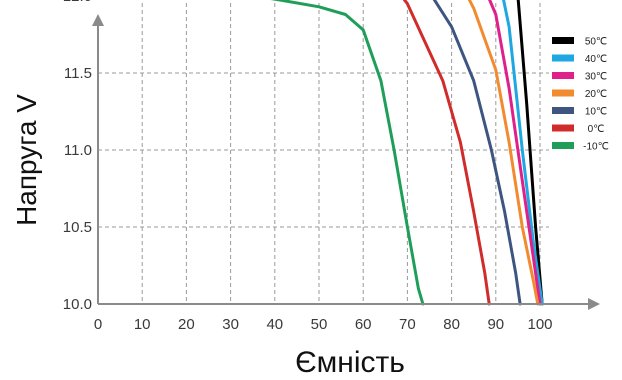 The image size is (622, 380). Describe the element at coordinates (98, 20) in the screenshot. I see `y-axis-arrow` at that location.